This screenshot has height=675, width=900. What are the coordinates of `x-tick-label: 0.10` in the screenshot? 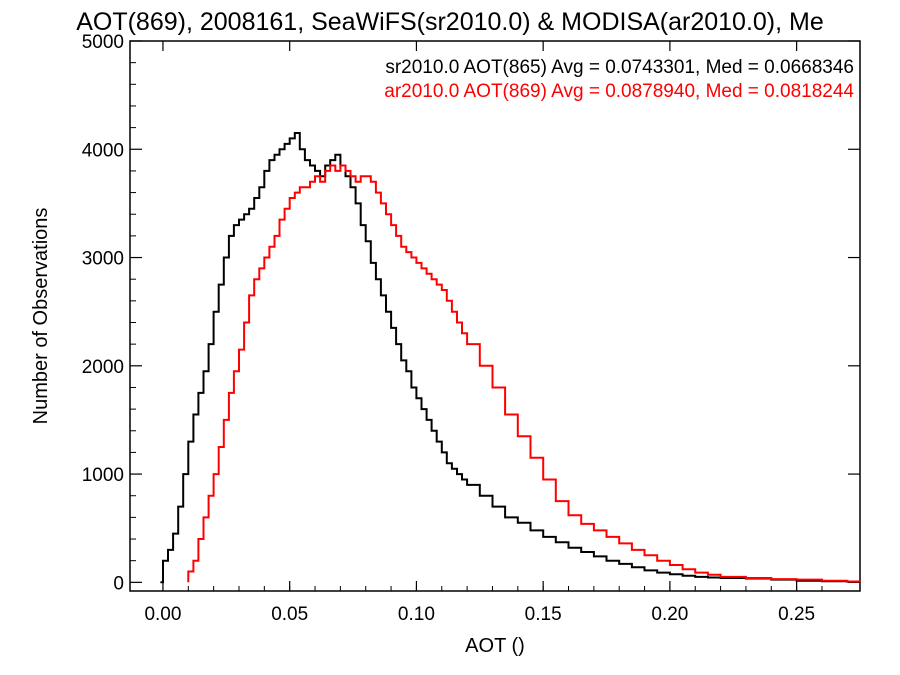 It's located at (416, 614).